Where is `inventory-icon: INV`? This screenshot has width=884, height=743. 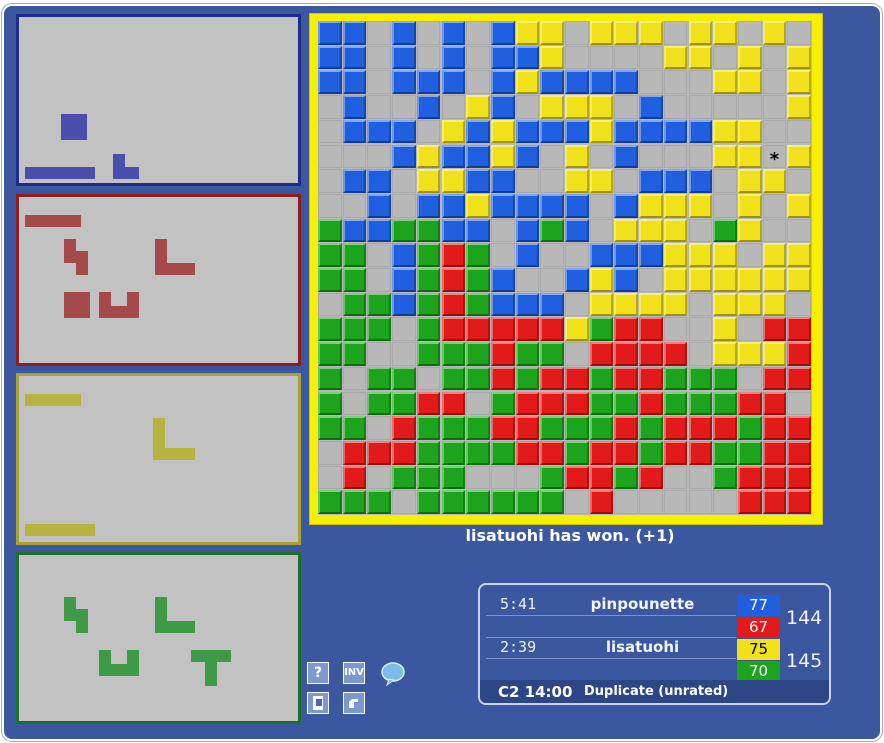
inventory-icon: INV is located at coordinates (354, 673).